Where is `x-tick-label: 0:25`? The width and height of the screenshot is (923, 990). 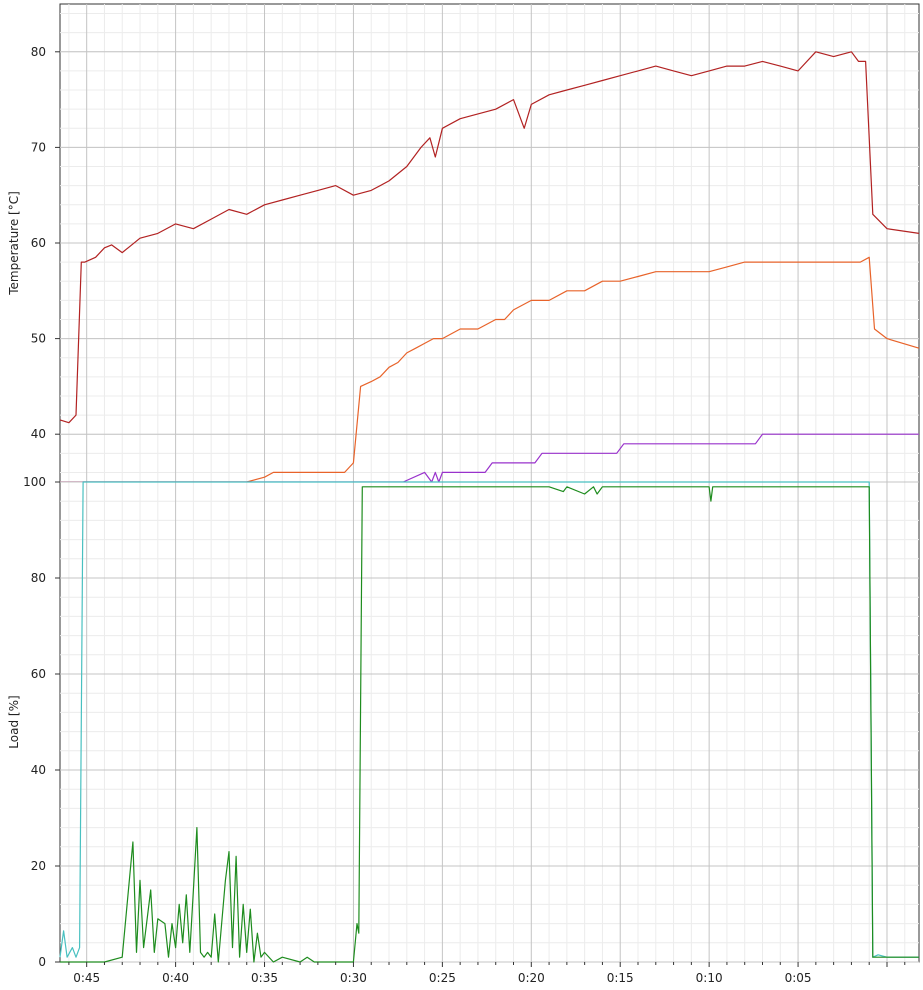
x-tick-label: 0:25 is located at coordinates (442, 978).